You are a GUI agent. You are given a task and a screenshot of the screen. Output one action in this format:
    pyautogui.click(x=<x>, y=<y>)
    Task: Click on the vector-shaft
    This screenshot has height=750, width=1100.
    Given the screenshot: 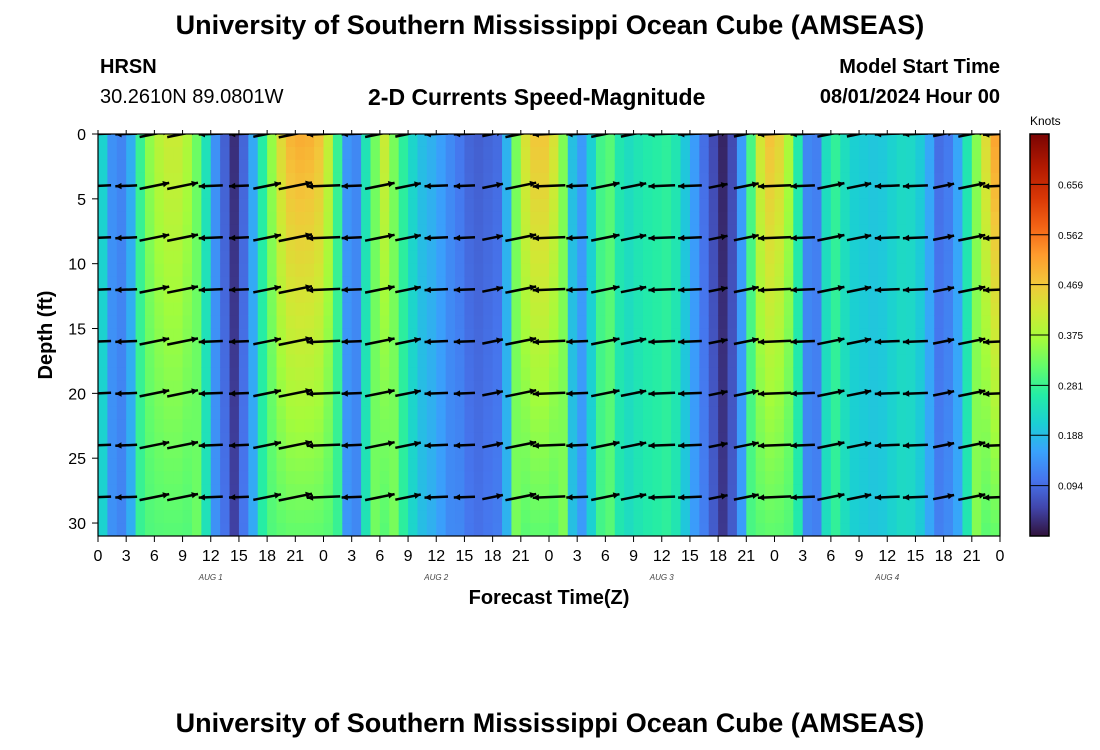 What is the action you would take?
    pyautogui.click(x=743, y=136)
    